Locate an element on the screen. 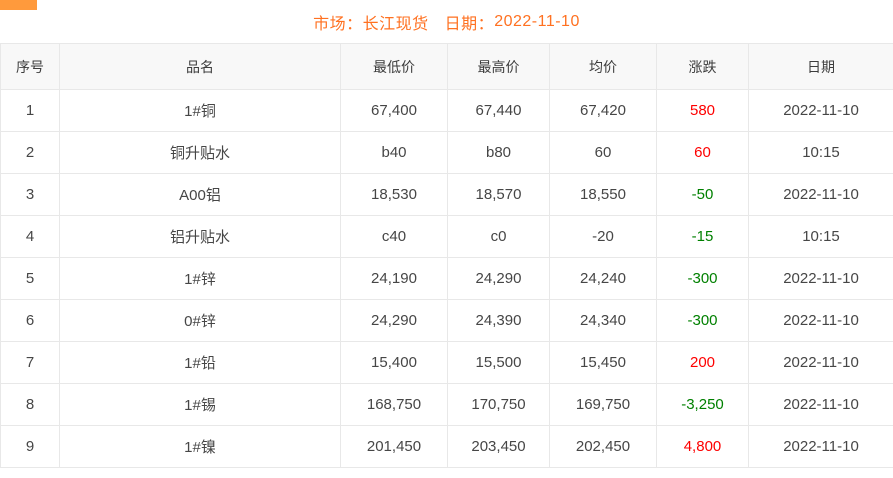 This screenshot has height=478, width=893. cell-no: 1 is located at coordinates (30, 110).